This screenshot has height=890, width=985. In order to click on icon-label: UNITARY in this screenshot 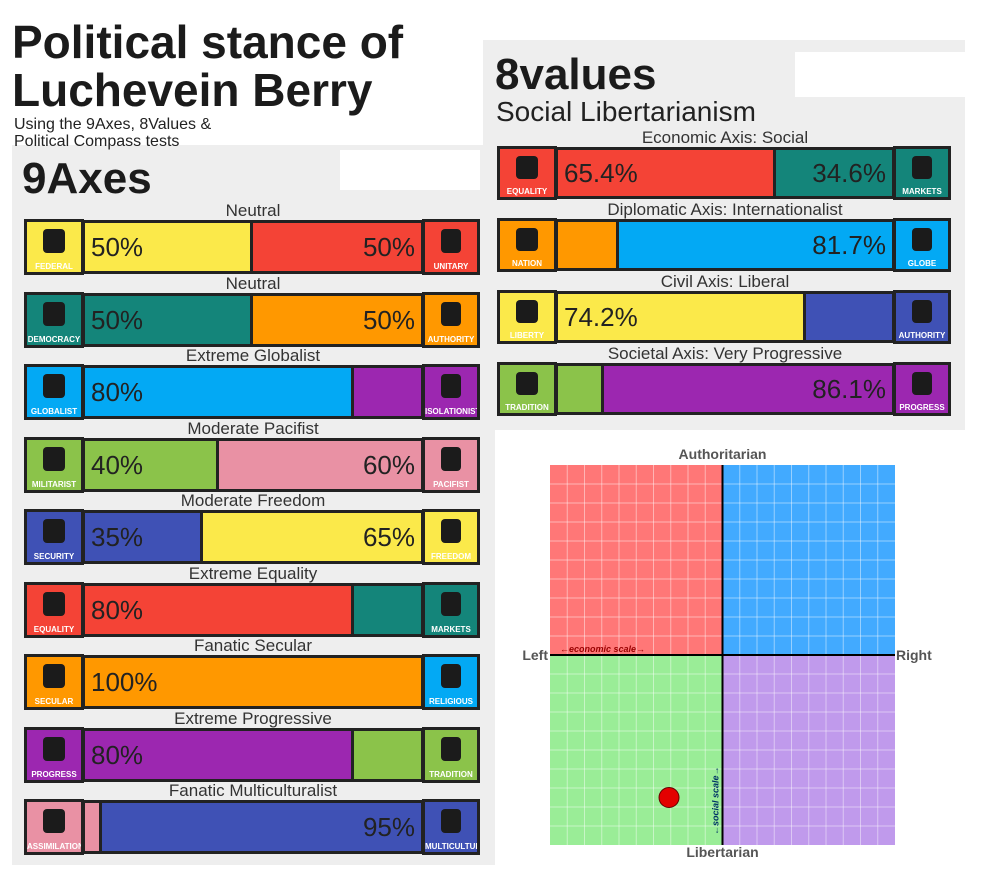, I will do `click(451, 266)`.